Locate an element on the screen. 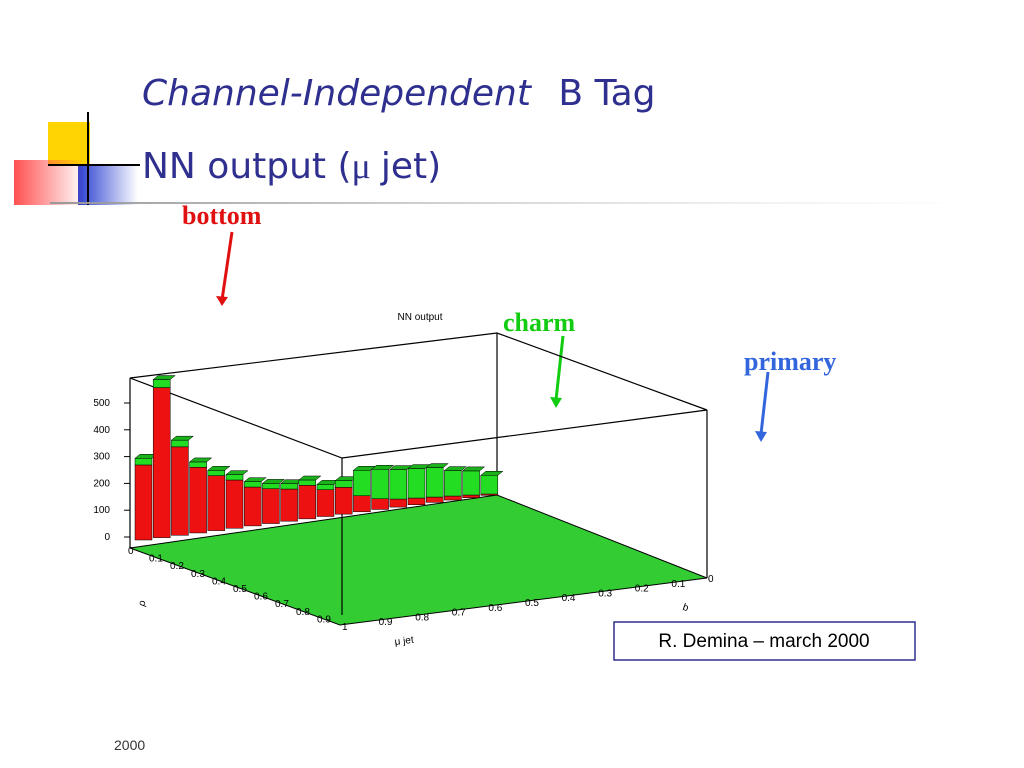 Image resolution: width=1024 pixels, height=768 pixels. z-tick-label: 300 is located at coordinates (101, 457).